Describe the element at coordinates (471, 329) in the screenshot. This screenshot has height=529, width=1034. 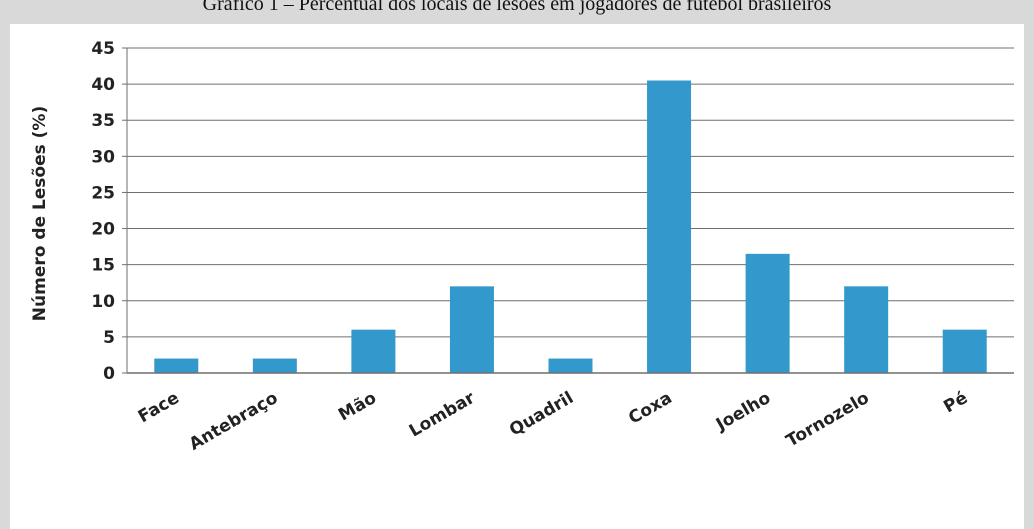
I see `bar-lombar` at that location.